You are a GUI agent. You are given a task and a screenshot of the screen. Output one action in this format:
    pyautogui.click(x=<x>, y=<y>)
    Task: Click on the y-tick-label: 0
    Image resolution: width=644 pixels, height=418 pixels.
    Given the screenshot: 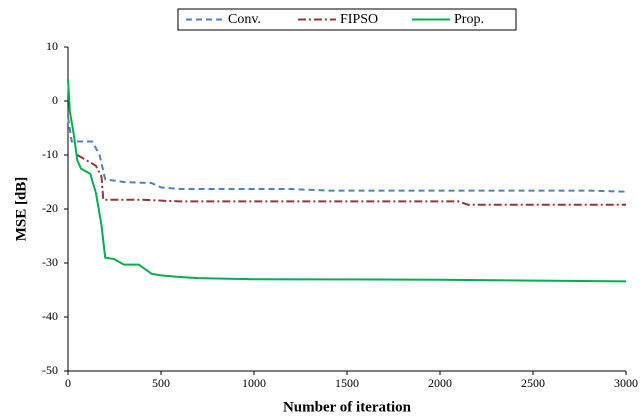 What is the action you would take?
    pyautogui.click(x=55, y=100)
    